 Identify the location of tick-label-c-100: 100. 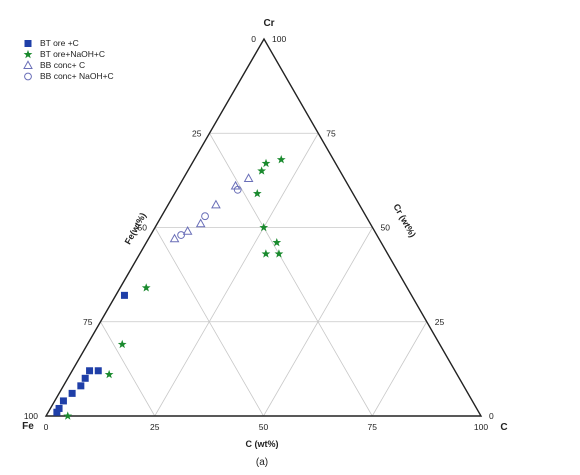
(481, 427).